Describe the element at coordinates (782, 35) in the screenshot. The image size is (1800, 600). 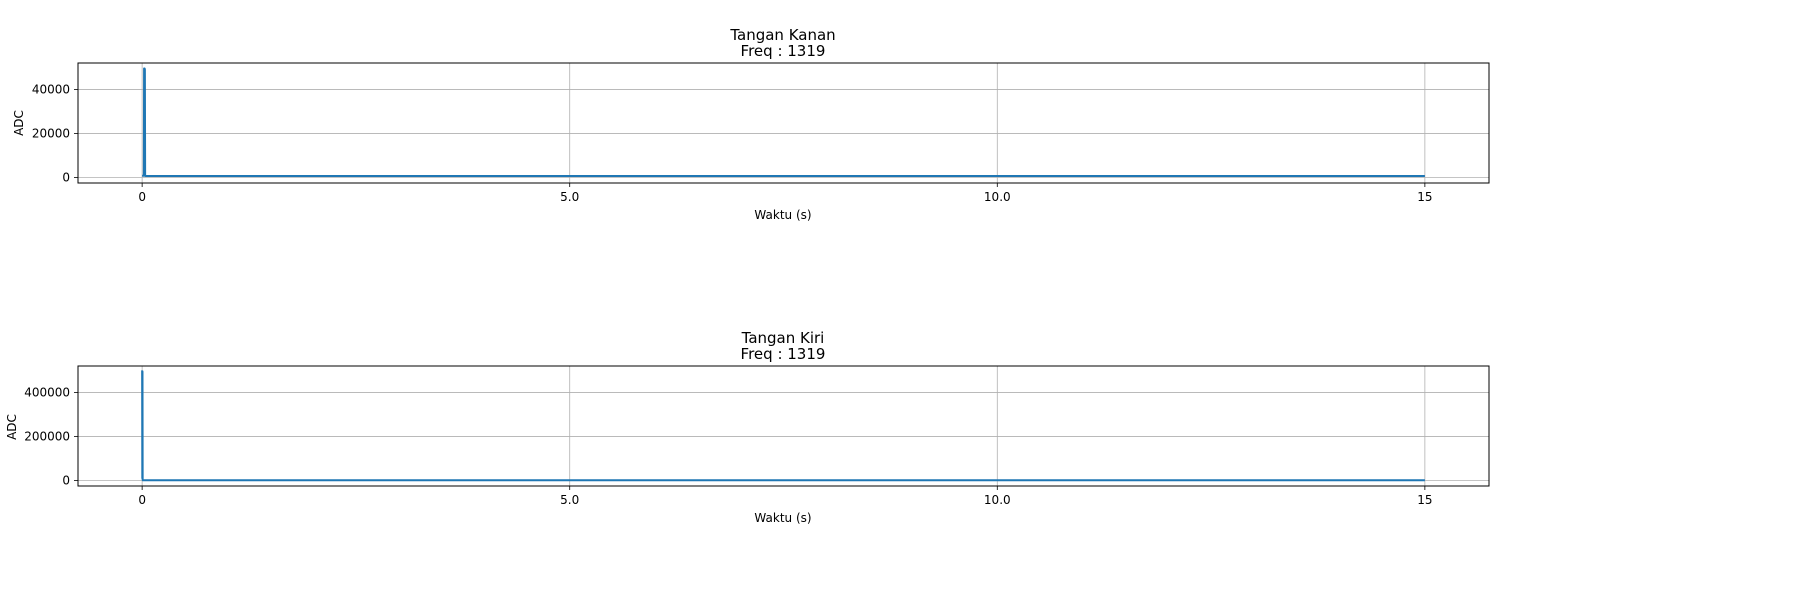
I see `chart-title-1: Tangan Kanan` at that location.